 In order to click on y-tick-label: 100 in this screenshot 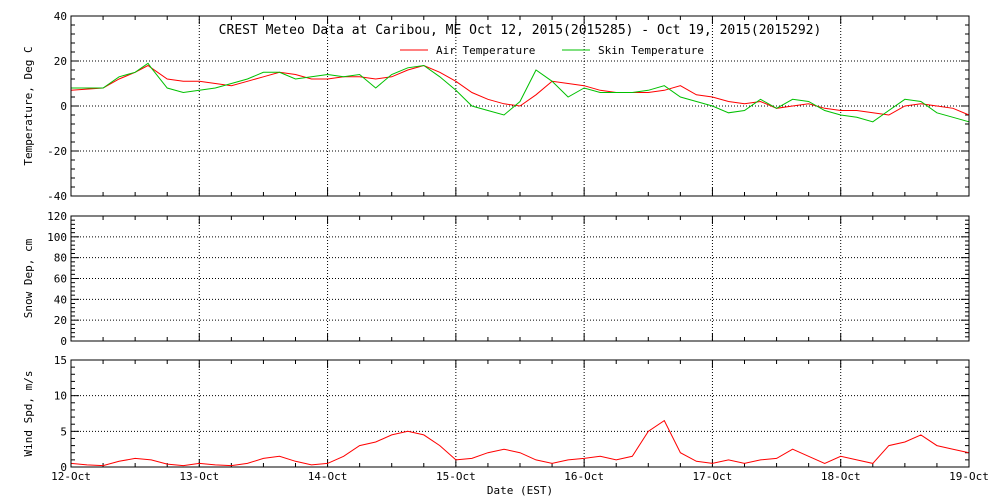, I will do `click(57, 237)`.